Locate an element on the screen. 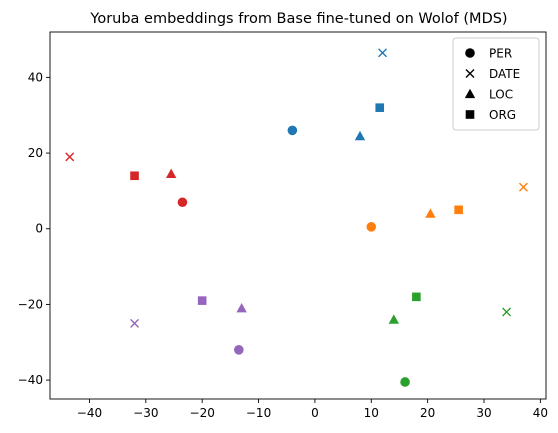  legend-marker-triangle is located at coordinates (470, 93).